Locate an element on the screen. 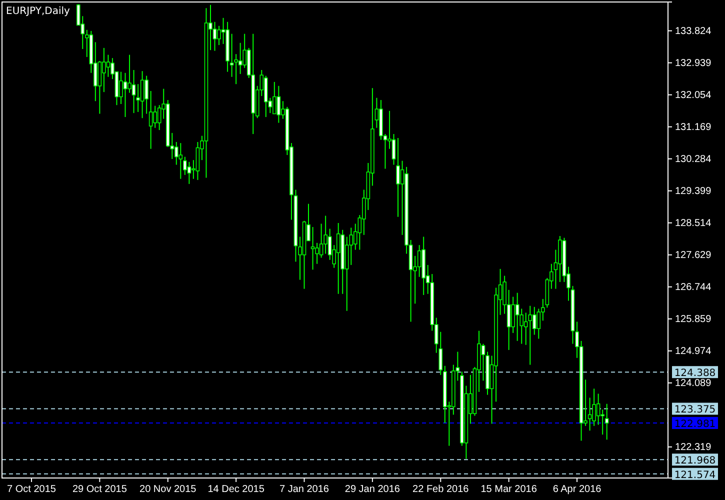 The height and width of the screenshot is (500, 725). x-tick-label: 29 Jan 2016 is located at coordinates (372, 490).